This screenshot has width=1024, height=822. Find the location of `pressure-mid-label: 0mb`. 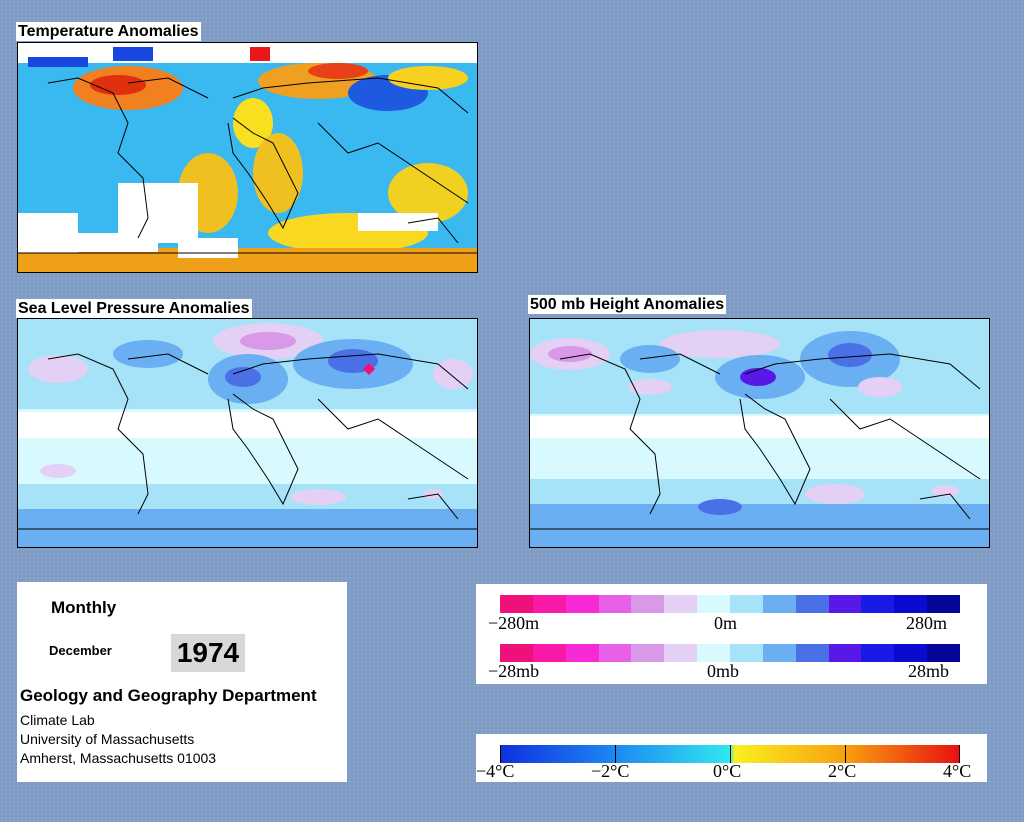

pressure-mid-label: 0mb is located at coordinates (723, 671).